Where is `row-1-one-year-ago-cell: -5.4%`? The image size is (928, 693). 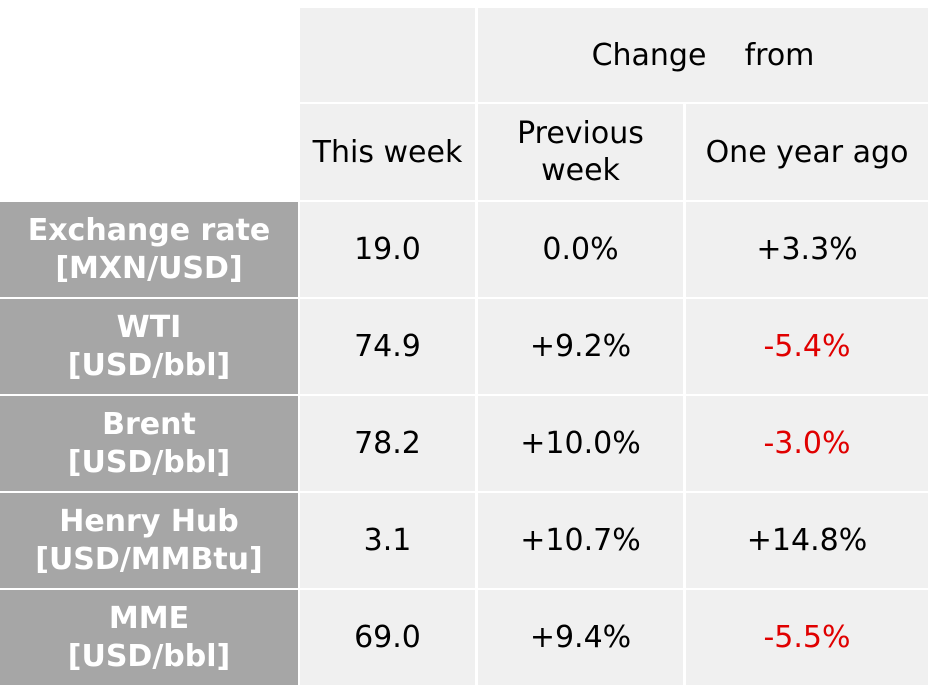 row-1-one-year-ago-cell: -5.4% is located at coordinates (807, 346).